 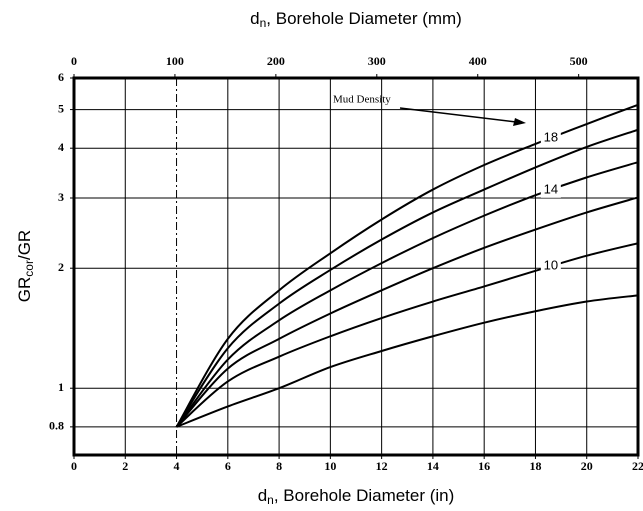 What do you see at coordinates (254, 18) in the screenshot?
I see `x2-title-symbol: d` at bounding box center [254, 18].